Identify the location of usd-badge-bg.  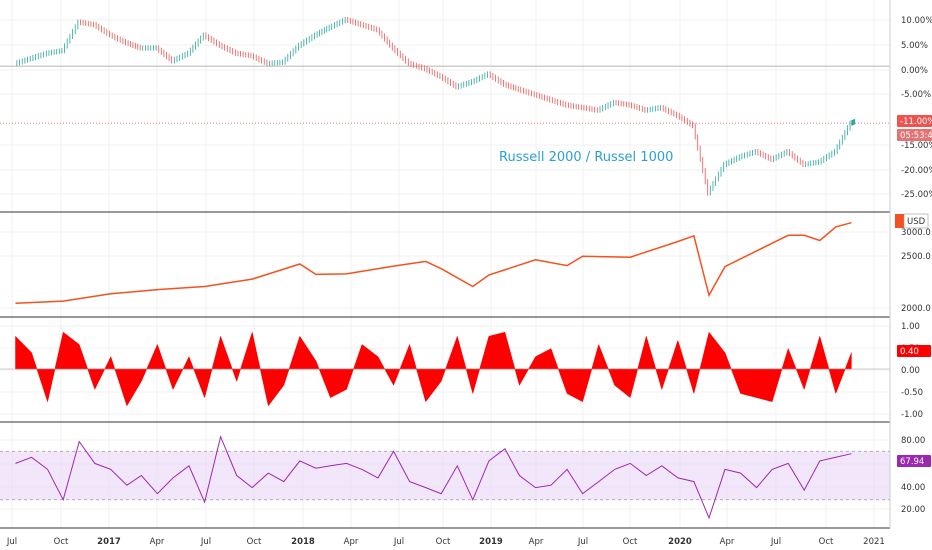
(916, 221).